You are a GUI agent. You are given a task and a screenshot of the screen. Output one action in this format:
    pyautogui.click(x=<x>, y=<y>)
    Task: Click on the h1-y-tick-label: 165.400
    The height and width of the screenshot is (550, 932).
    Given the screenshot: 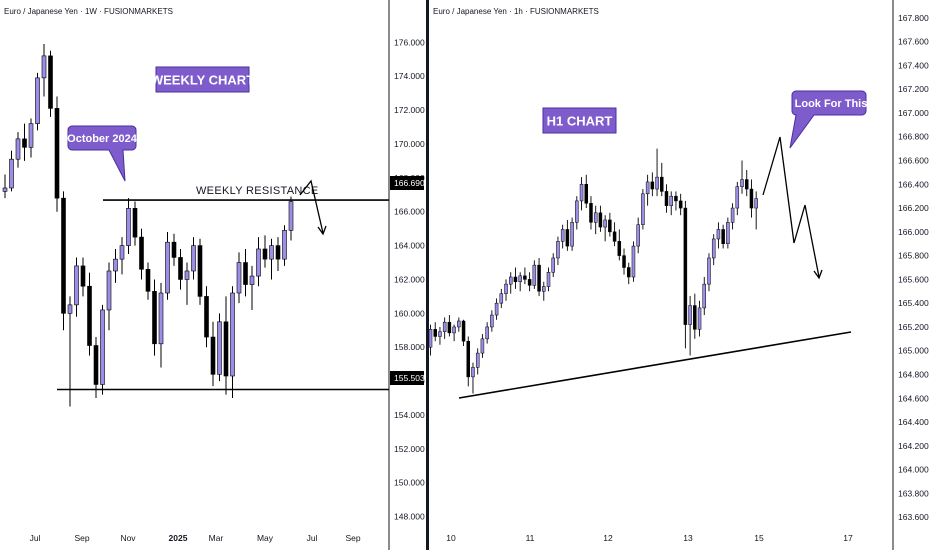 What is the action you would take?
    pyautogui.click(x=913, y=303)
    